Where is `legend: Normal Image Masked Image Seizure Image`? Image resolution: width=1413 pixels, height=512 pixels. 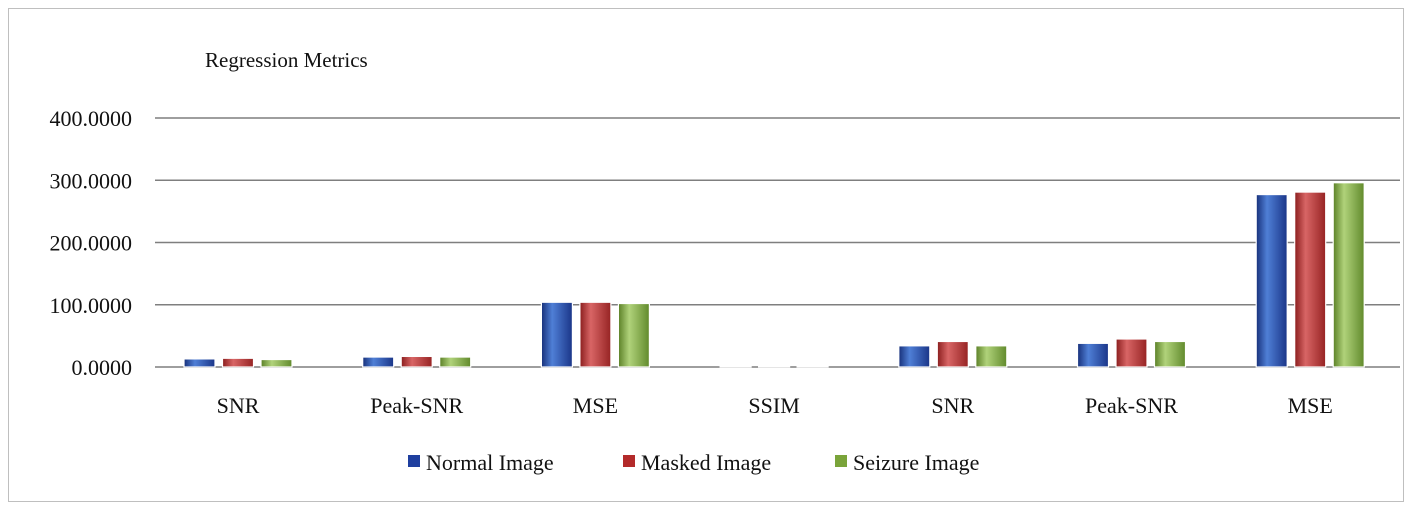 legend: Normal Image Masked Image Seizure Image is located at coordinates (693, 462).